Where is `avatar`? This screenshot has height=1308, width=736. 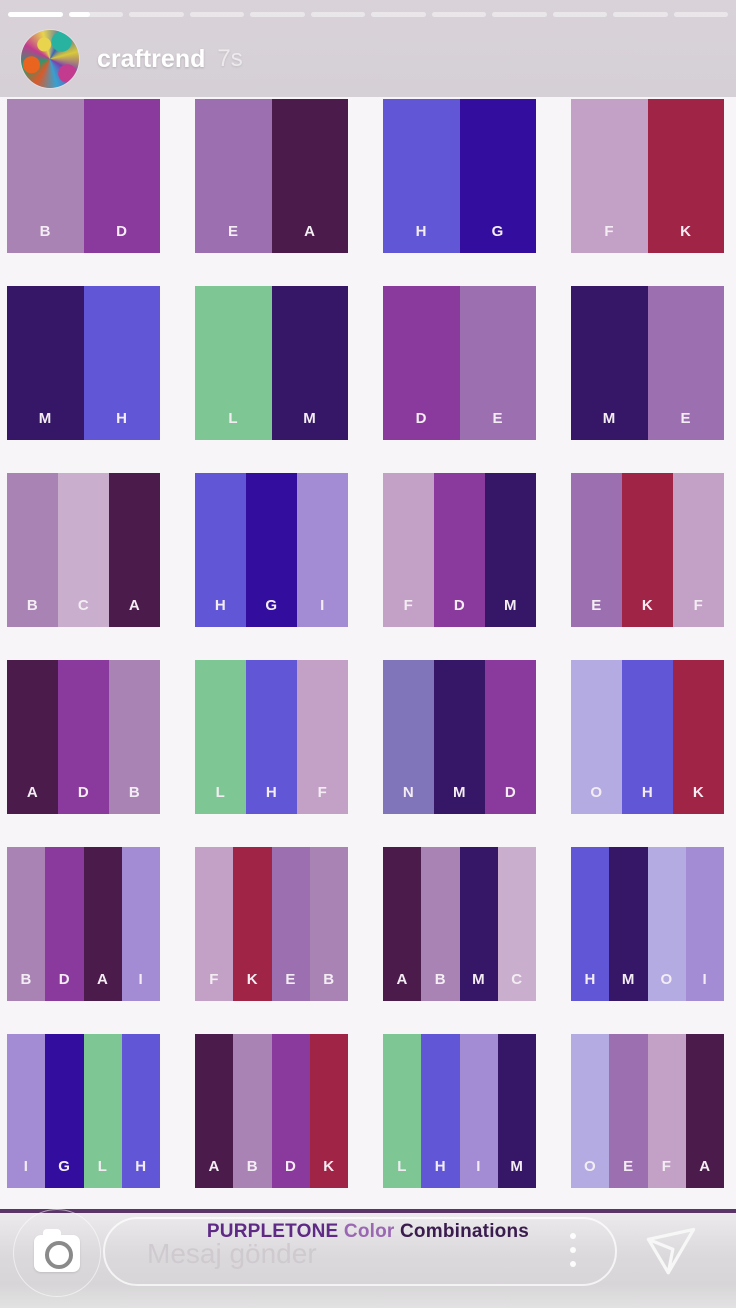 avatar is located at coordinates (50, 59).